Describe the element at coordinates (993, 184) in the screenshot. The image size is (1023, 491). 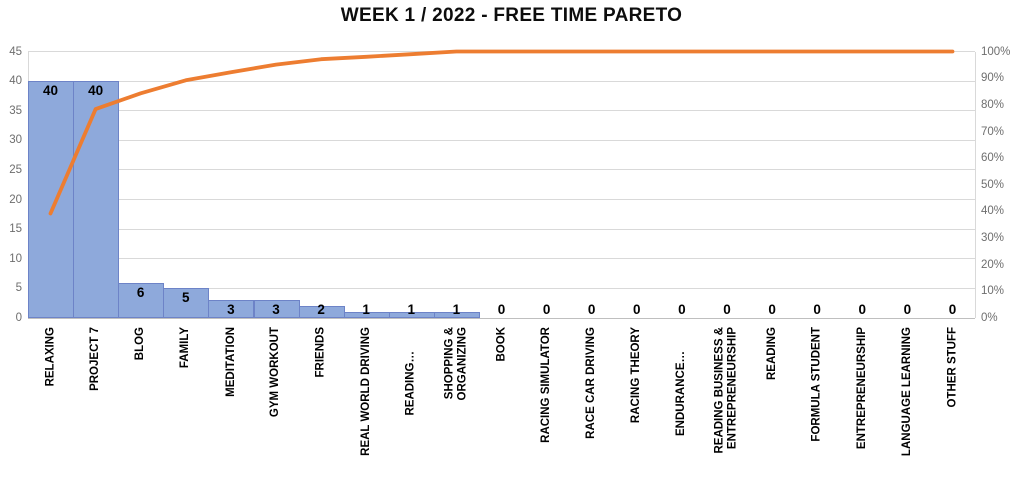
I see `right-axis-tick: 50%` at that location.